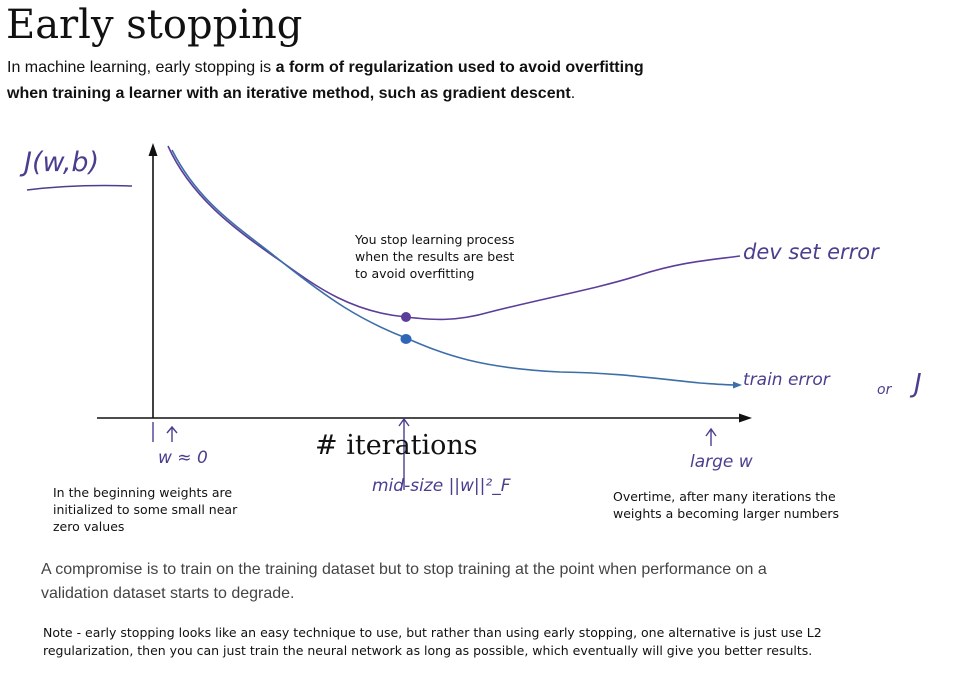  What do you see at coordinates (724, 496) in the screenshot?
I see `right-note-line: Overtime, after many iterations the` at bounding box center [724, 496].